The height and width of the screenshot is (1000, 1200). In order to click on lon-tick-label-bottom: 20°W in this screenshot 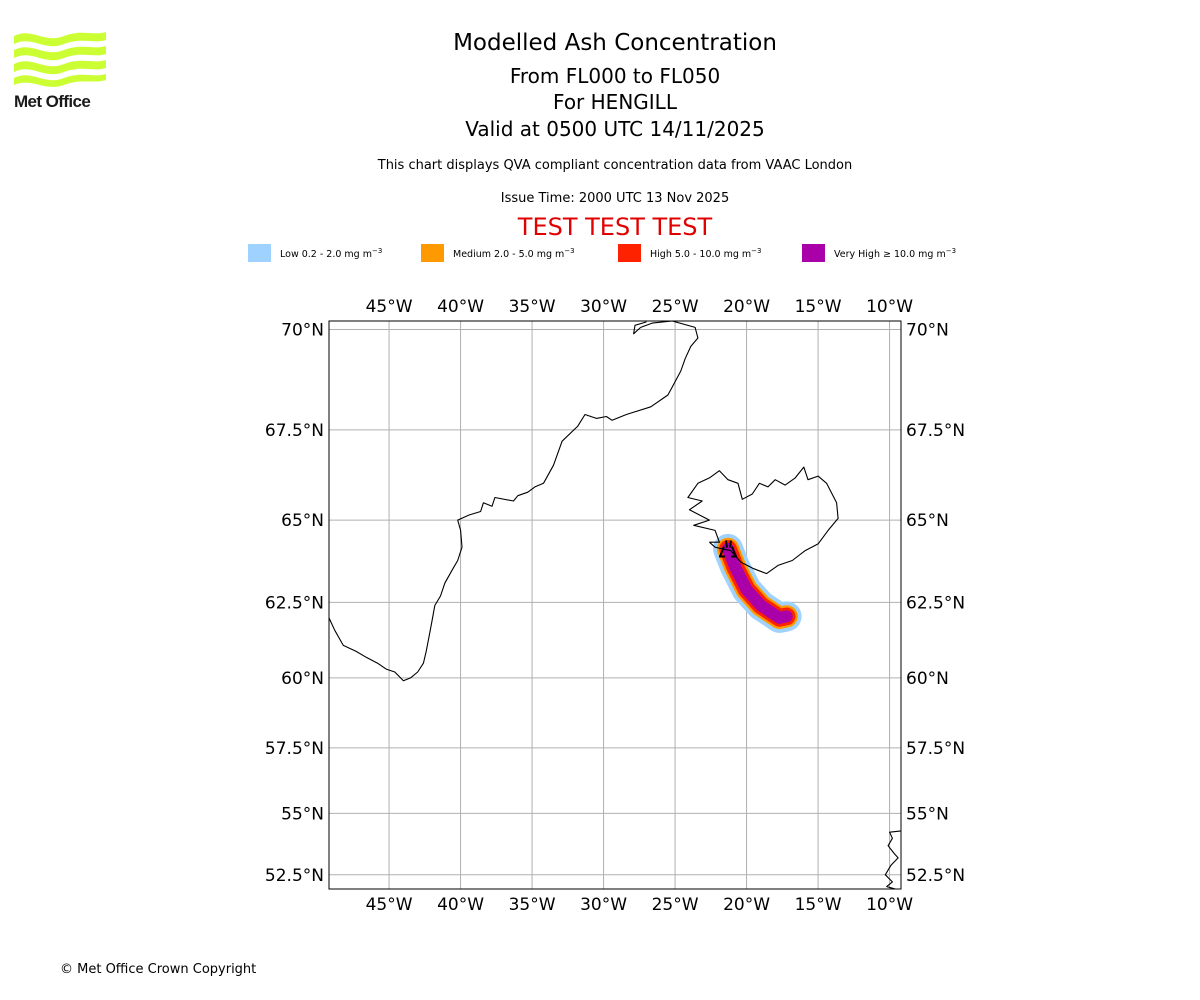, I will do `click(746, 905)`.